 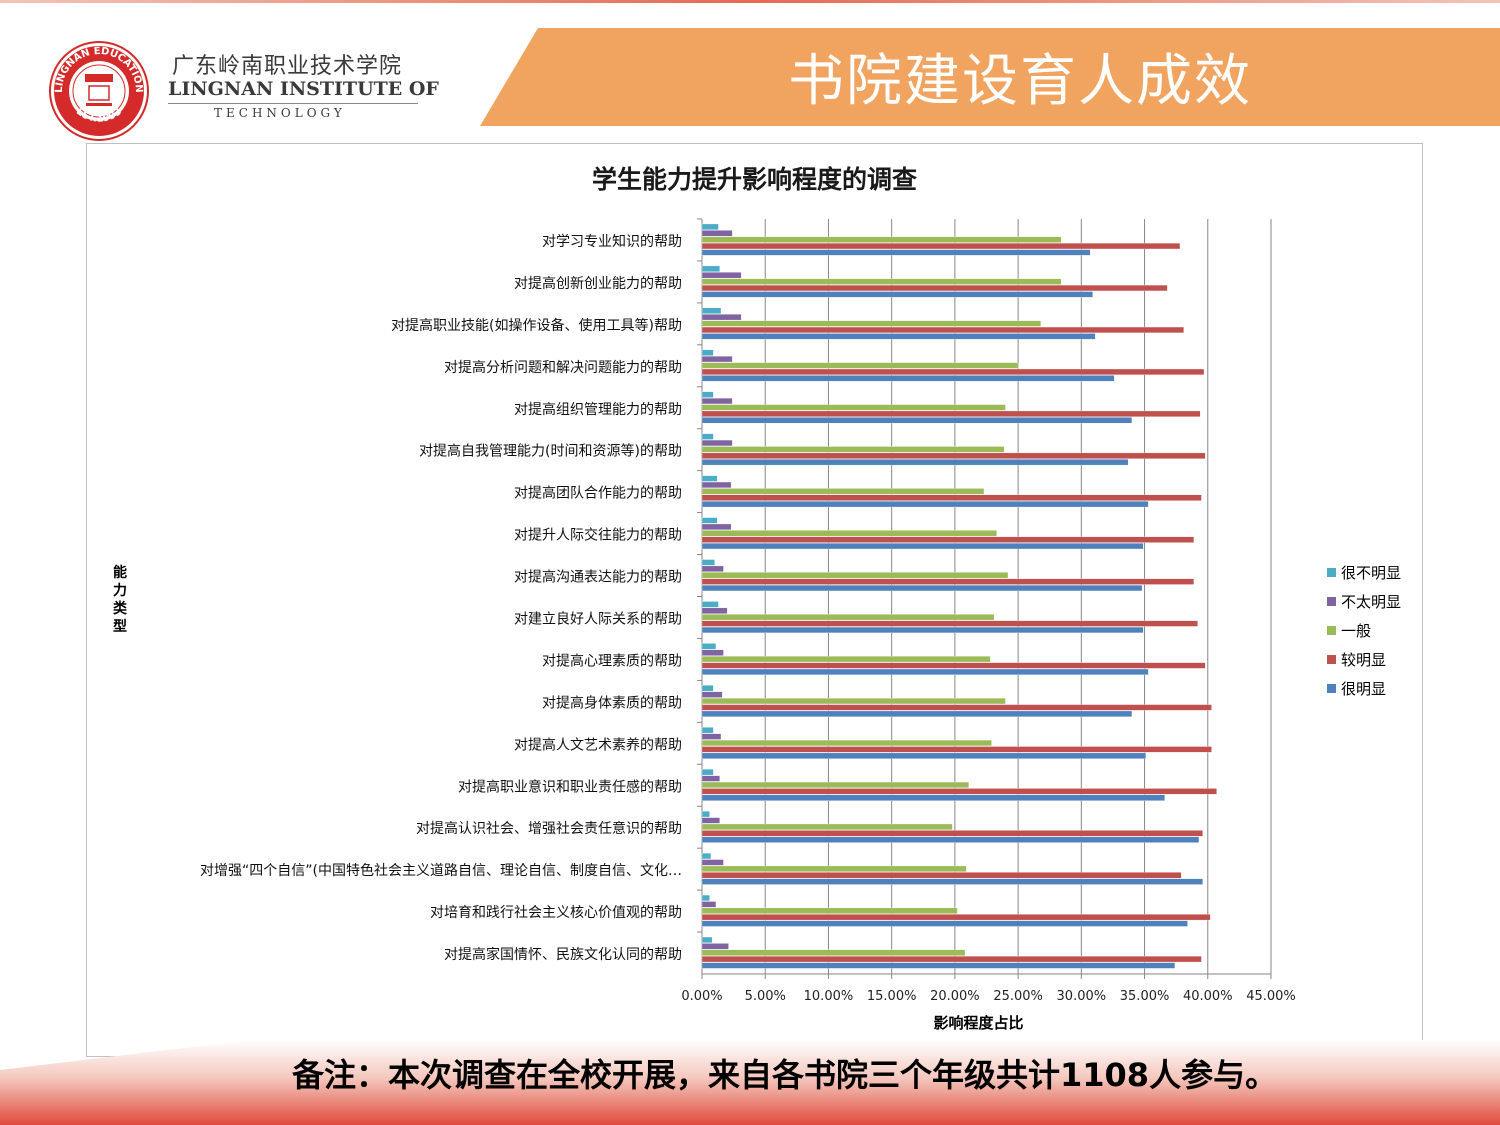 What do you see at coordinates (1364, 659) in the screenshot?
I see `legend-item: 较明显` at bounding box center [1364, 659].